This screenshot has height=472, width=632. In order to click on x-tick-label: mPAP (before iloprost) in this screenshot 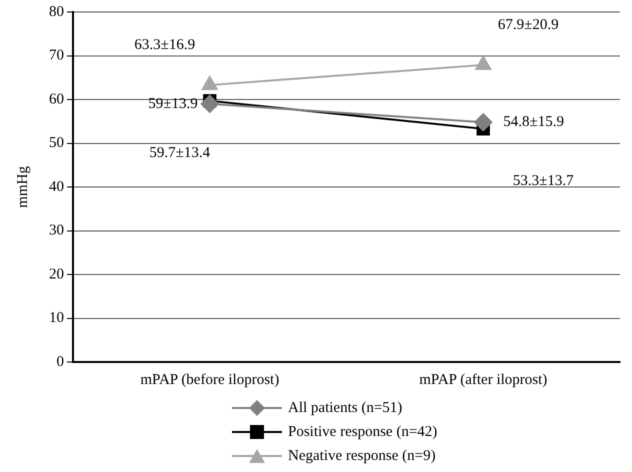, I will do `click(210, 380)`.